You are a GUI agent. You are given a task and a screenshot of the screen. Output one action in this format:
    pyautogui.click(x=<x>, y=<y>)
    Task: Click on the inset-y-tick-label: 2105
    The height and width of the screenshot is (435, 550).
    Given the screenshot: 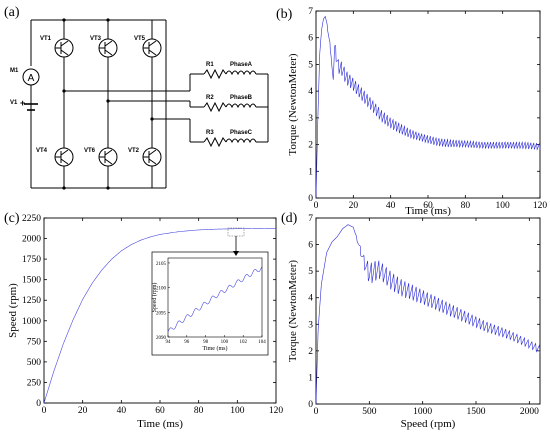 What is the action you would take?
    pyautogui.click(x=161, y=264)
    